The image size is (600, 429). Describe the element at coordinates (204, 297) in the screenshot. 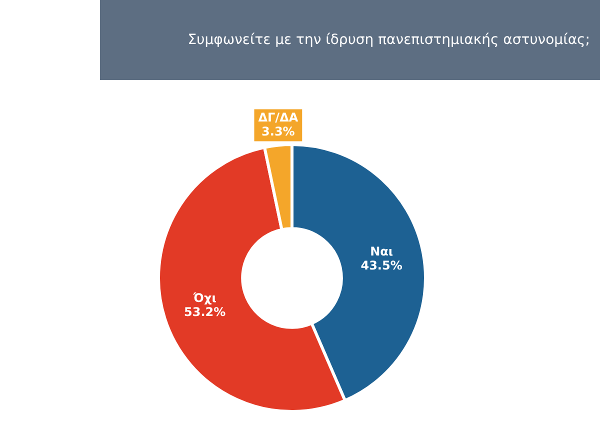

I see `slice-label: Όχι` at that location.